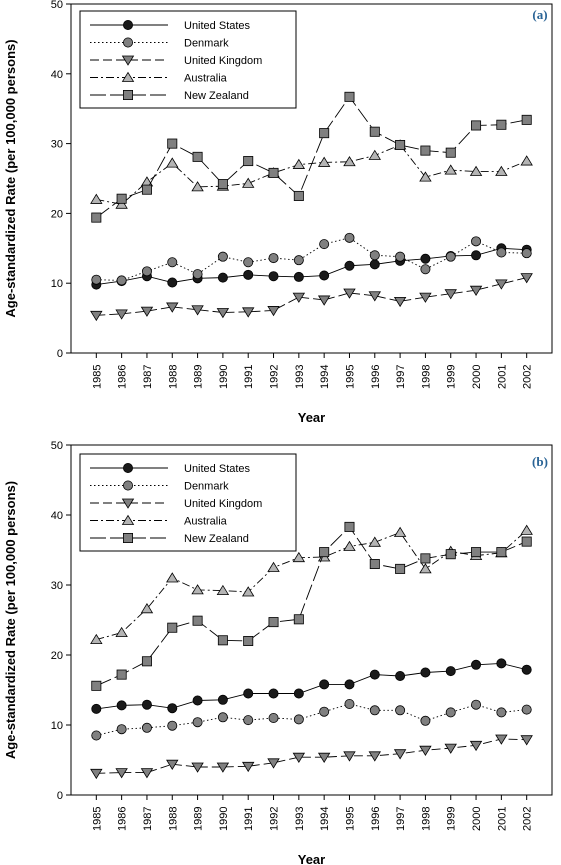 This screenshot has height=865, width=561. I want to click on legend-label: New Zealand, so click(216, 96).